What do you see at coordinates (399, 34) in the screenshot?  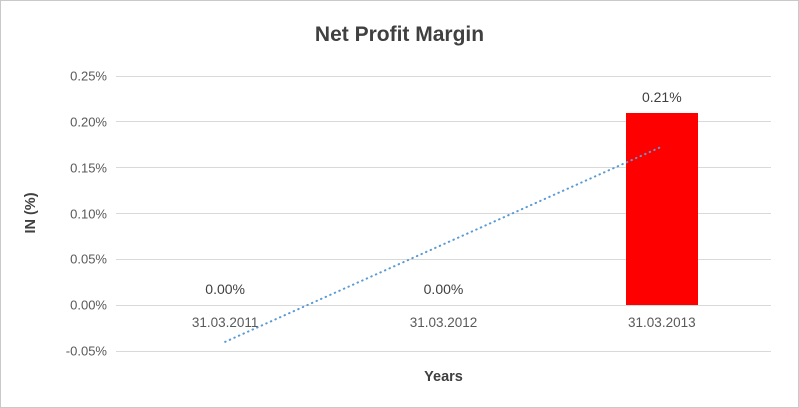 I see `chart-title: Net Profit Margin` at bounding box center [399, 34].